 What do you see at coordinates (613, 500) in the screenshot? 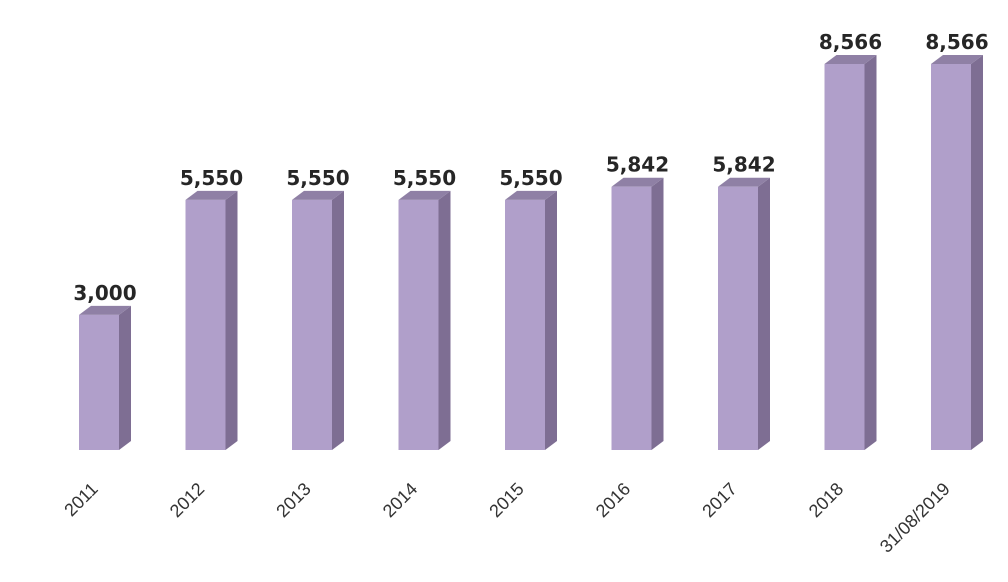
I see `x-tick-label-5: 2016` at bounding box center [613, 500].